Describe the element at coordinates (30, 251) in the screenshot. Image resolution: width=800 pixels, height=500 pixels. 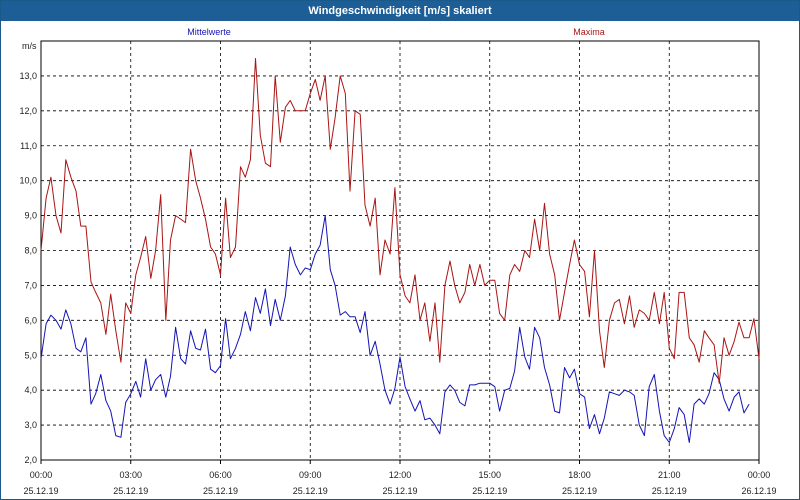
I see `y-tick-label: 8,0` at that location.